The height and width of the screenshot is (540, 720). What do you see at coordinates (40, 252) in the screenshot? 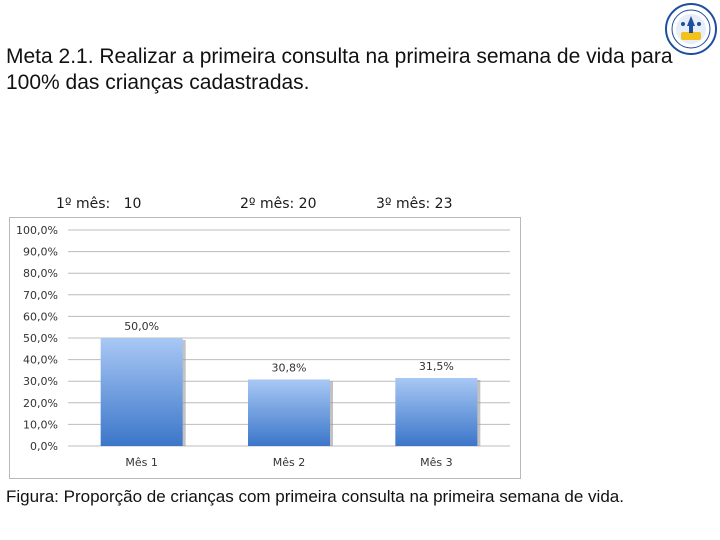
I see `y-tick-label: 90,0%` at bounding box center [40, 252].